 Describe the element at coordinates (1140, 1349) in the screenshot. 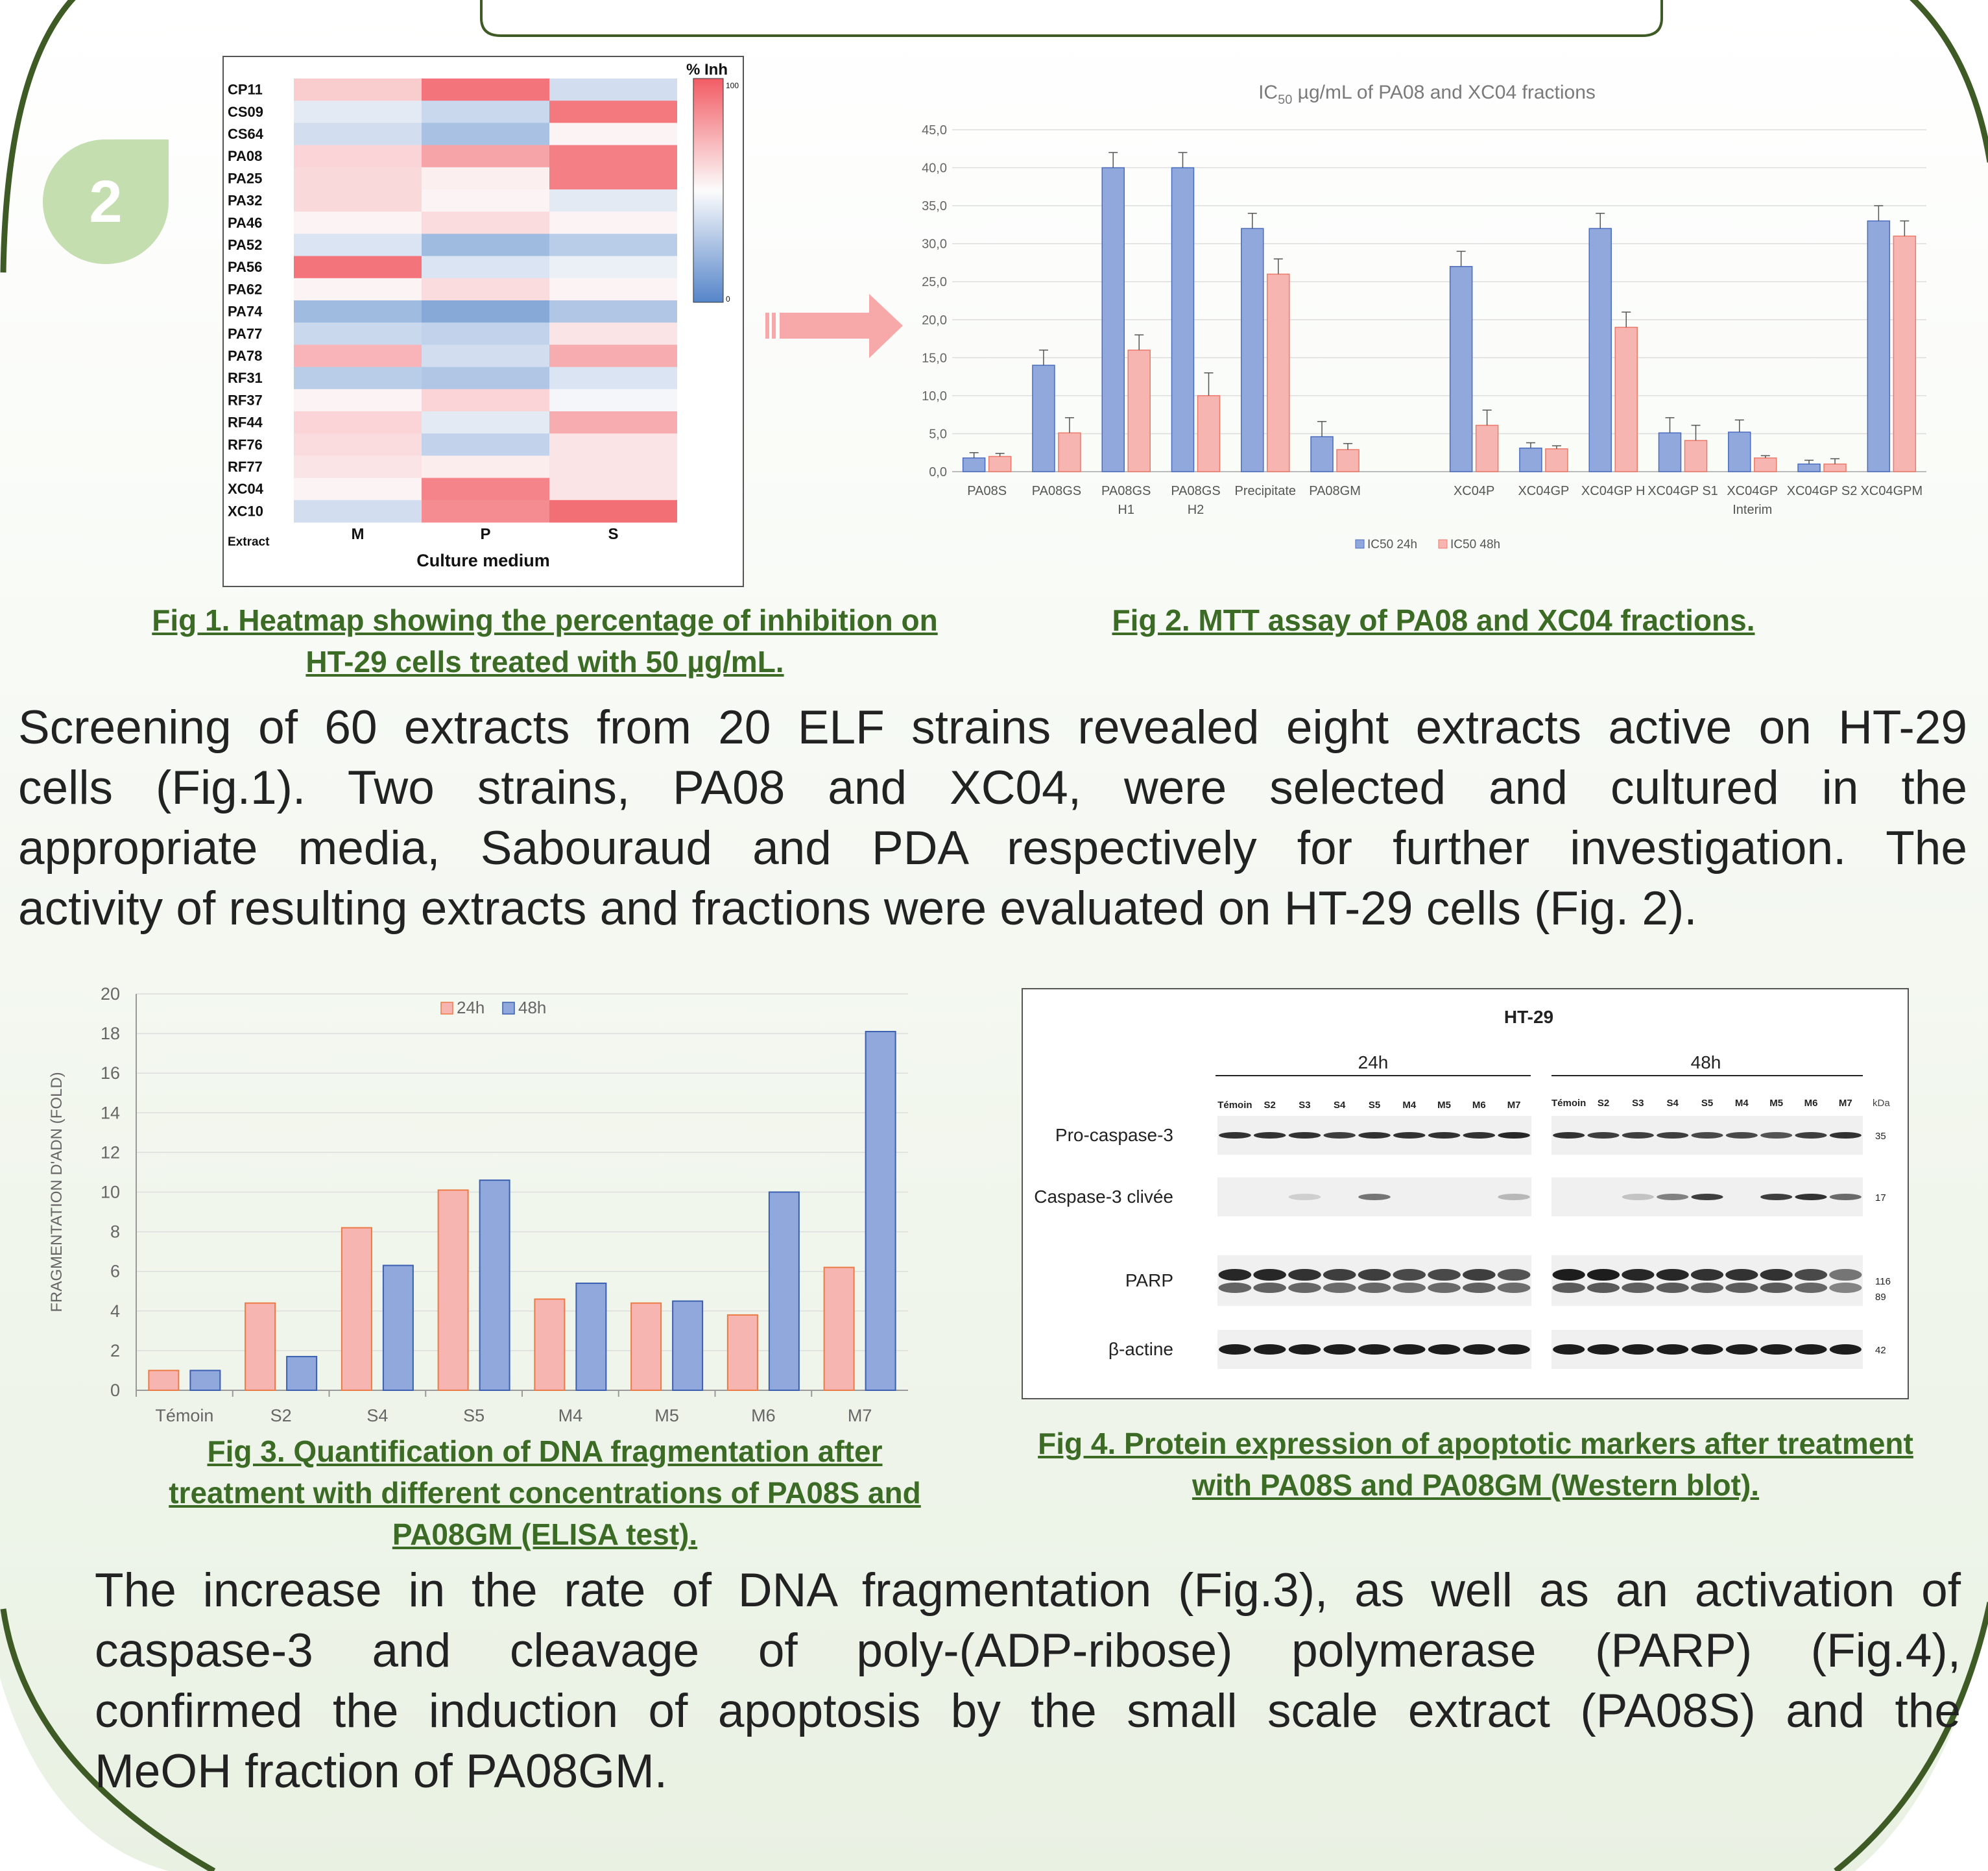

I see `blot-row-label: β-actine` at that location.